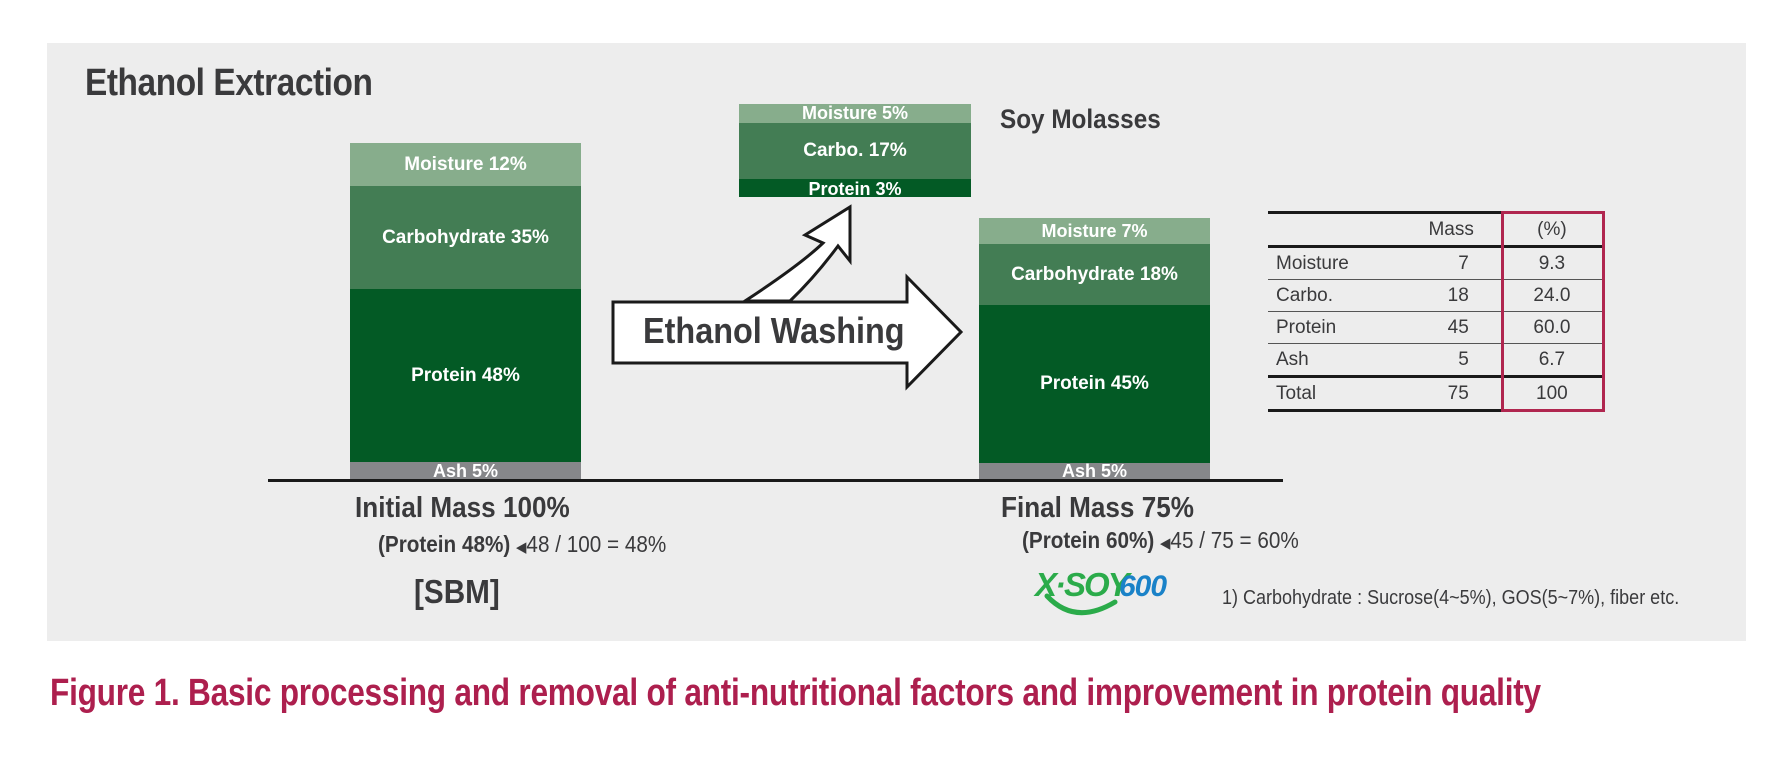 The image size is (1792, 784). I want to click on row-mass: 45, so click(1458, 327).